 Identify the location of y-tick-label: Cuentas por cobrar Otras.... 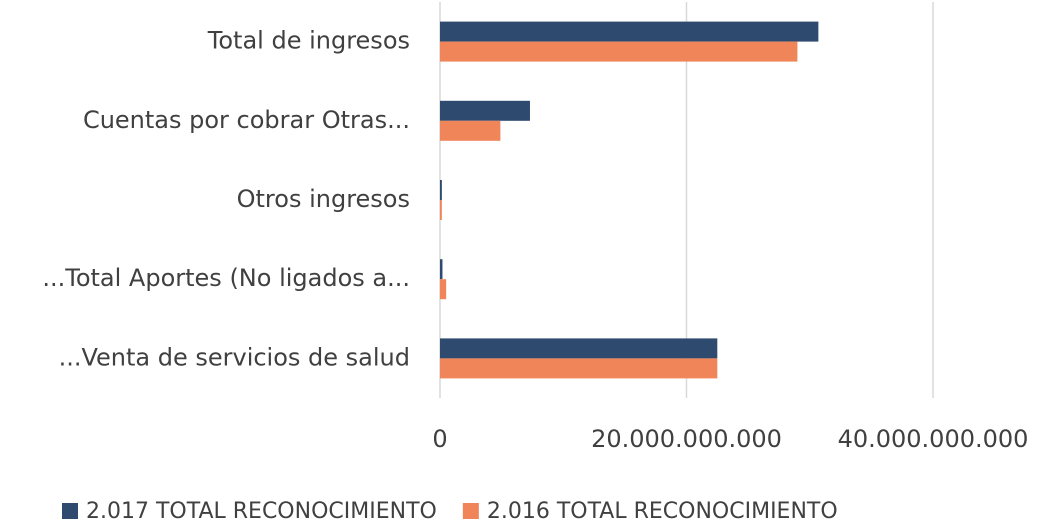
(246, 120).